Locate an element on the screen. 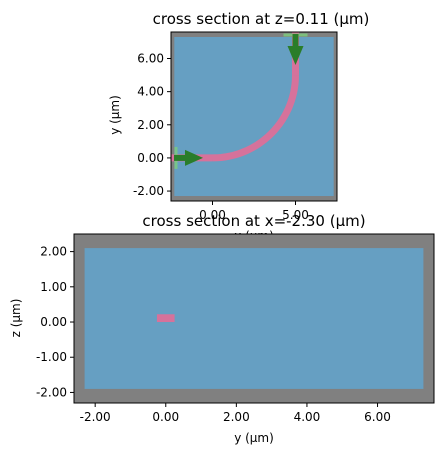  top-x-tick-label: 0.00 is located at coordinates (212, 215).